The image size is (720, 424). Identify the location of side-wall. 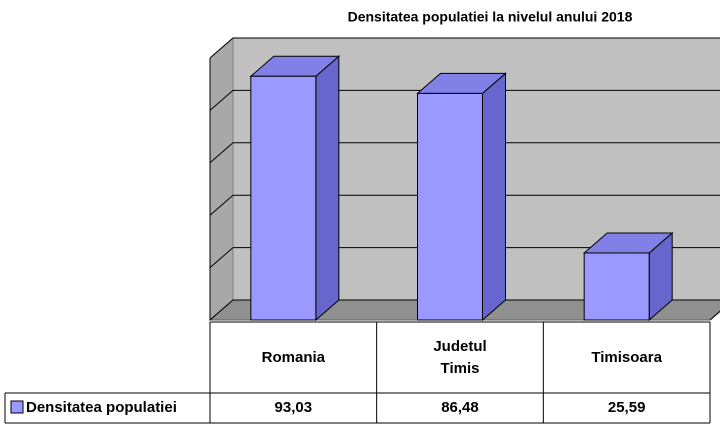
(221, 179).